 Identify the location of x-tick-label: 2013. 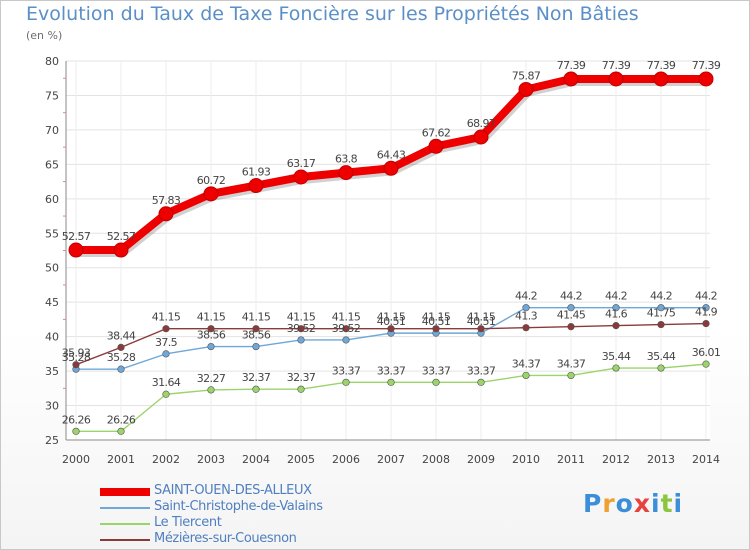
(661, 459).